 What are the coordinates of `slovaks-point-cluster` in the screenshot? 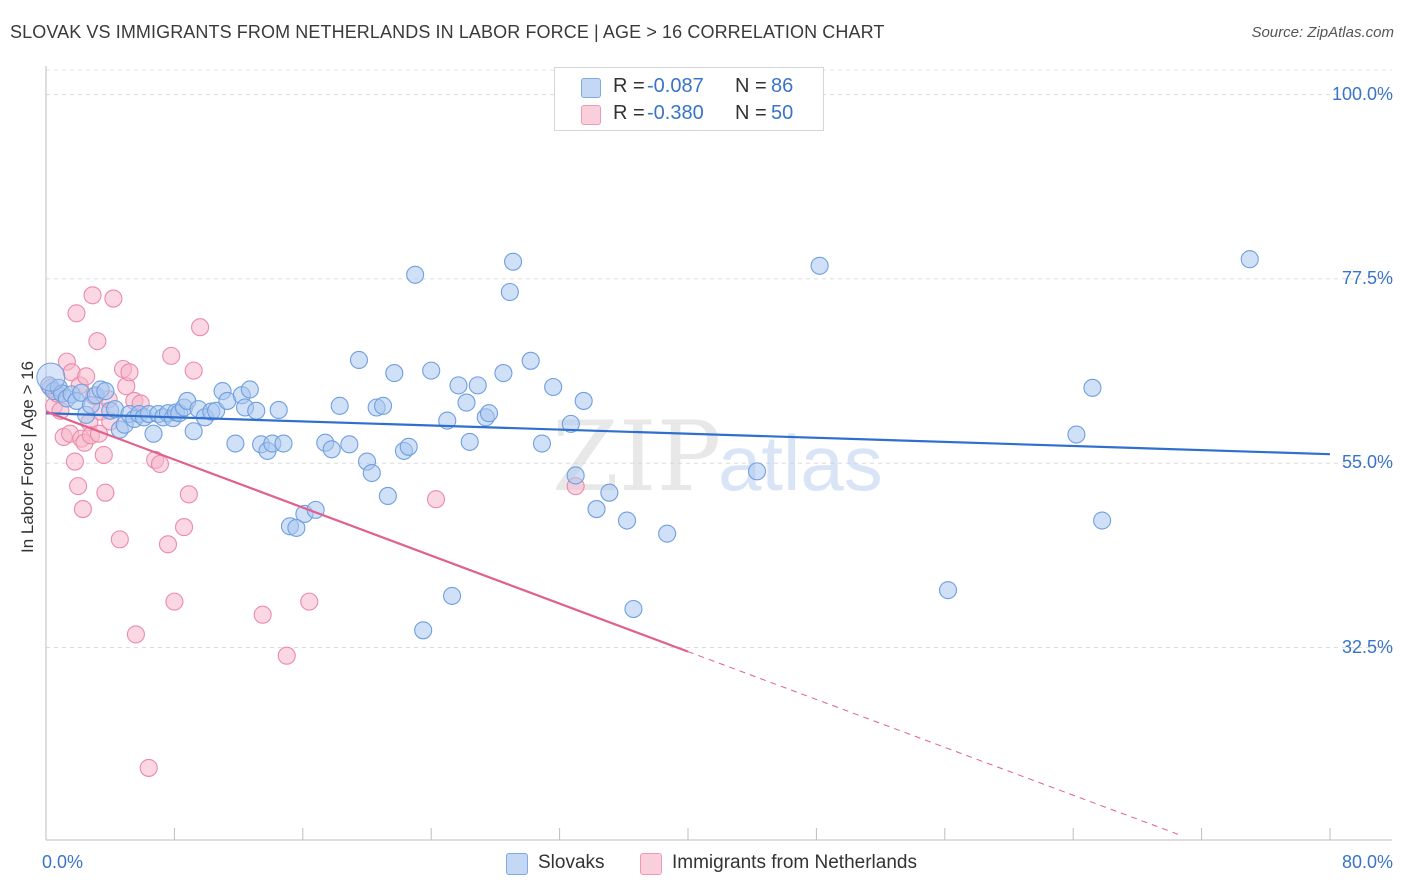 It's located at (51, 377).